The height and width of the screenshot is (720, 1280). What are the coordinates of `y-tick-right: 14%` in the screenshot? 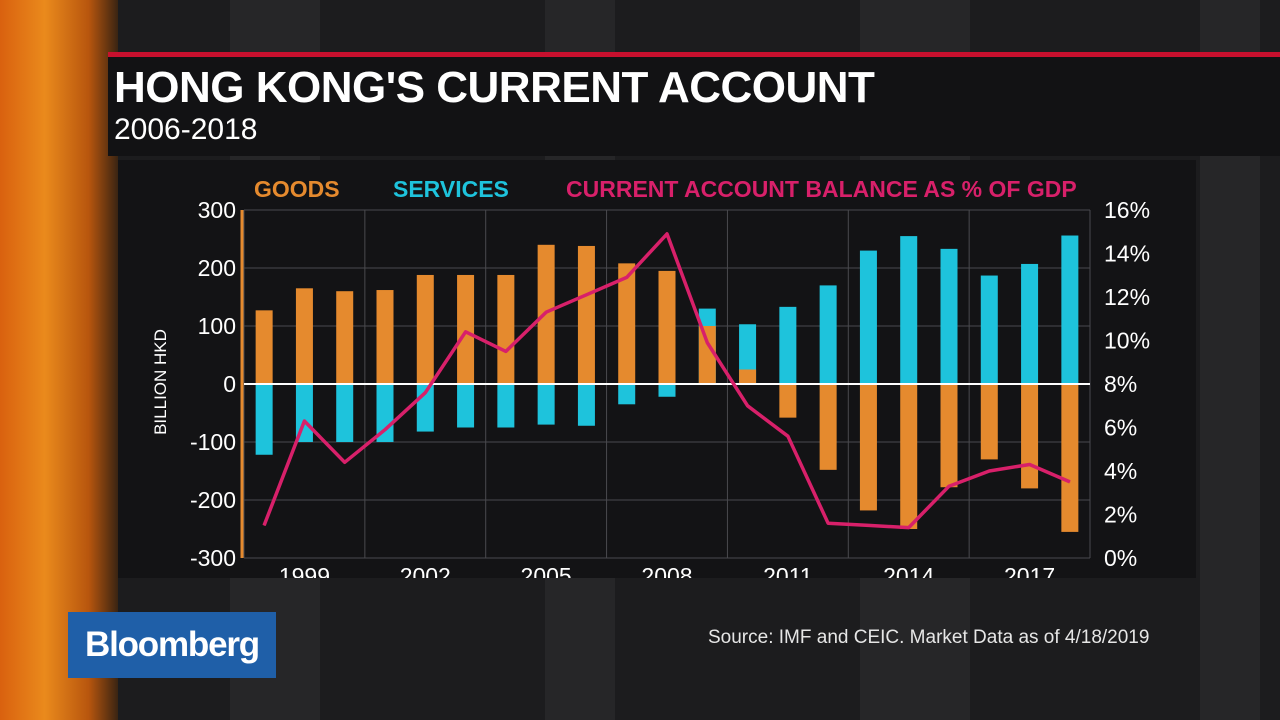 It's located at (1127, 254).